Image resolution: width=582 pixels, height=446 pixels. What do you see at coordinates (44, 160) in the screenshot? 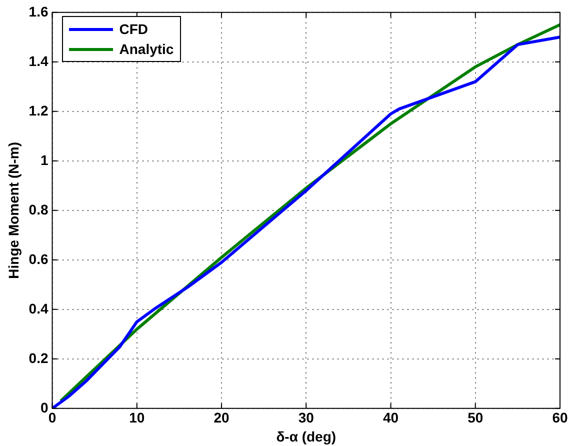
I see `y-tick-label: 1` at bounding box center [44, 160].